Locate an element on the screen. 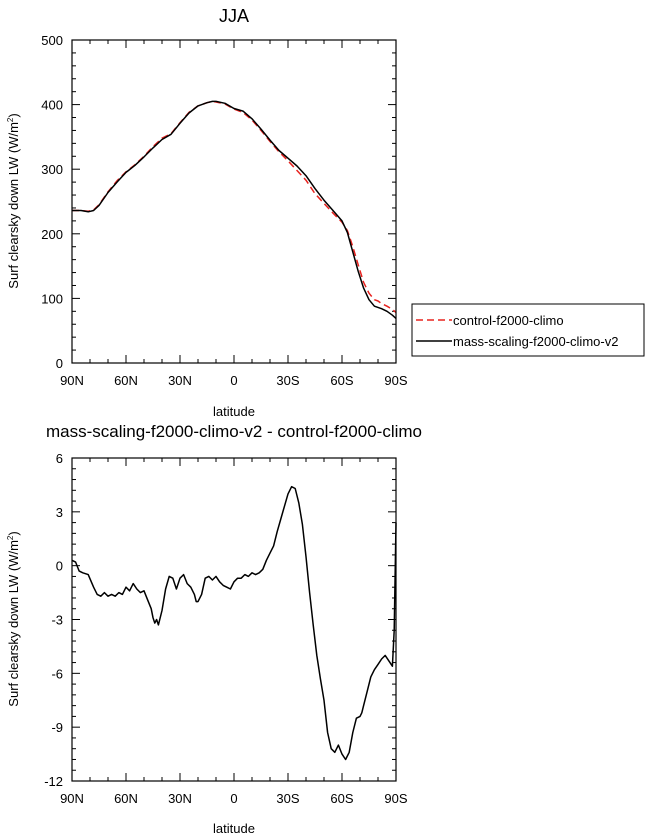 The image size is (648, 839). top-x-tick-label: 90S is located at coordinates (395, 380).